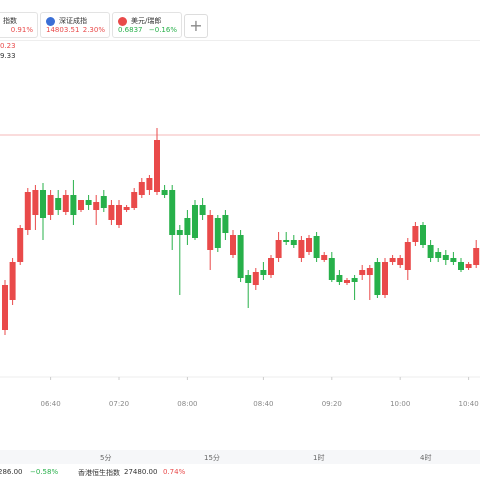  I want to click on x-tick-label: 08:40, so click(263, 404).